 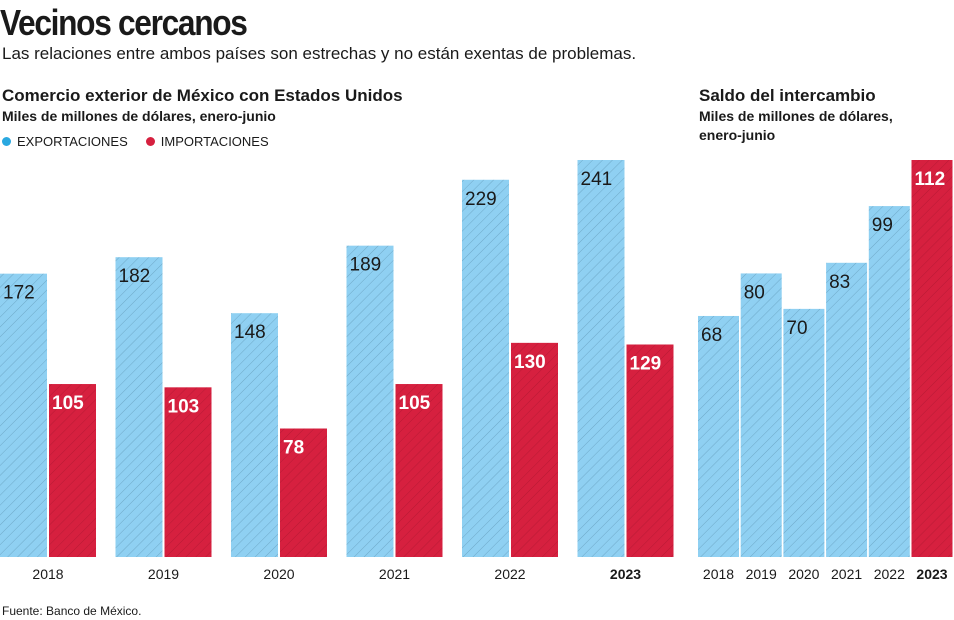 I want to click on balance-x-tick-2023: 2023, so click(x=931, y=574).